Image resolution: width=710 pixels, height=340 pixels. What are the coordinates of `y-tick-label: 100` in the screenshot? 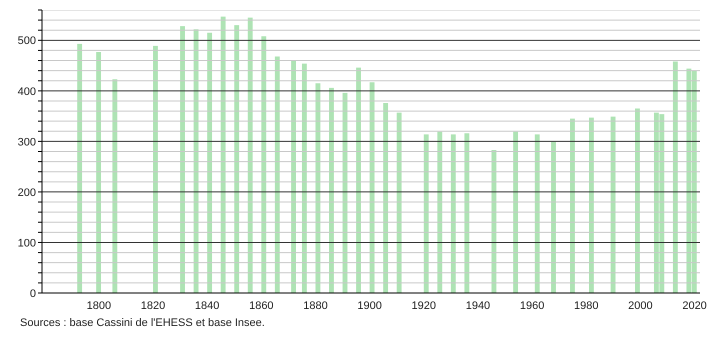 It's located at (27, 243).